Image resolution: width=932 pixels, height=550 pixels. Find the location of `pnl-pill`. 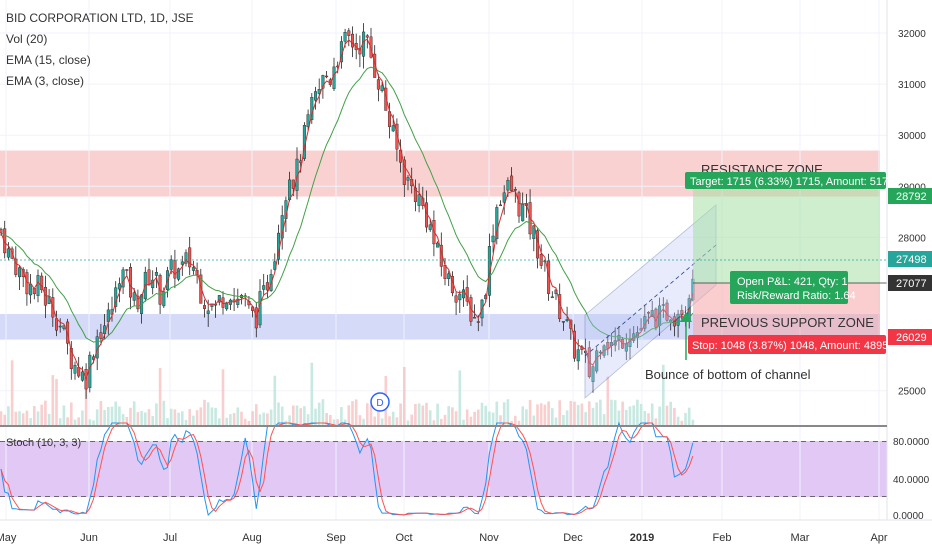

pnl-pill is located at coordinates (789, 287).